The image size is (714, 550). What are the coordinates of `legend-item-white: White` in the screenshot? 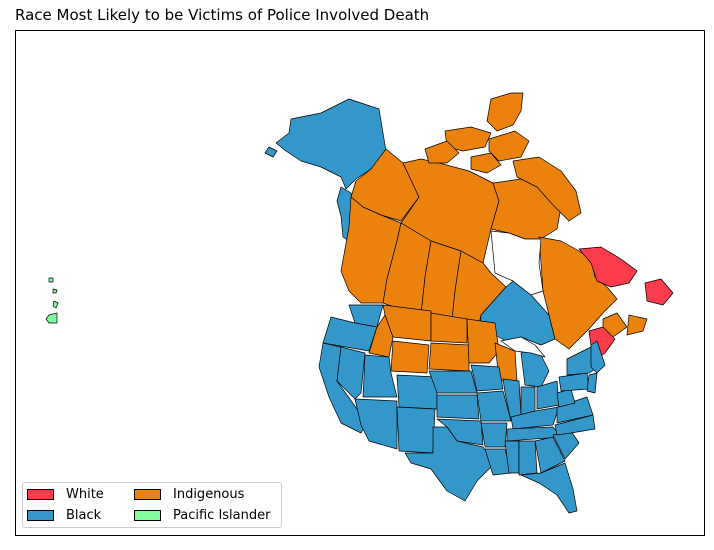 It's located at (65, 494).